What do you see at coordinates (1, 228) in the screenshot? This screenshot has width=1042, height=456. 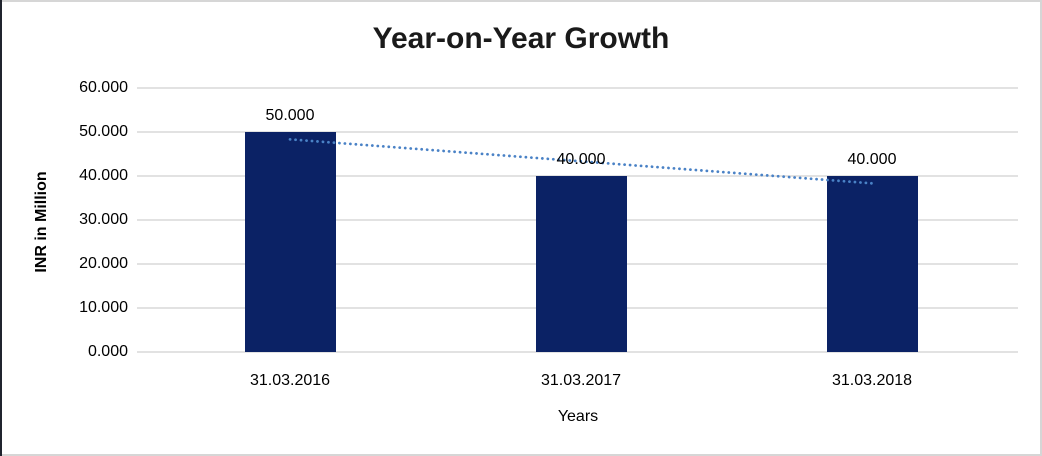 I see `window-left-edge` at bounding box center [1, 228].